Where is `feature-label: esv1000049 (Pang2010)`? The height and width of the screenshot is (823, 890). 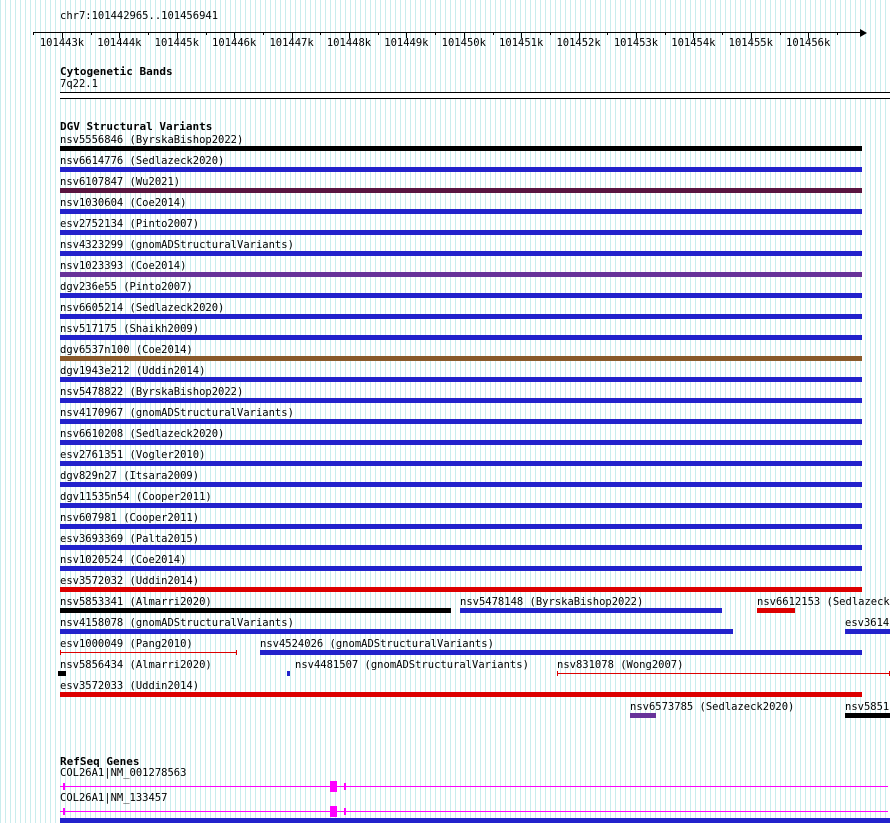
feature-label: esv1000049 (Pang2010) is located at coordinates (126, 644).